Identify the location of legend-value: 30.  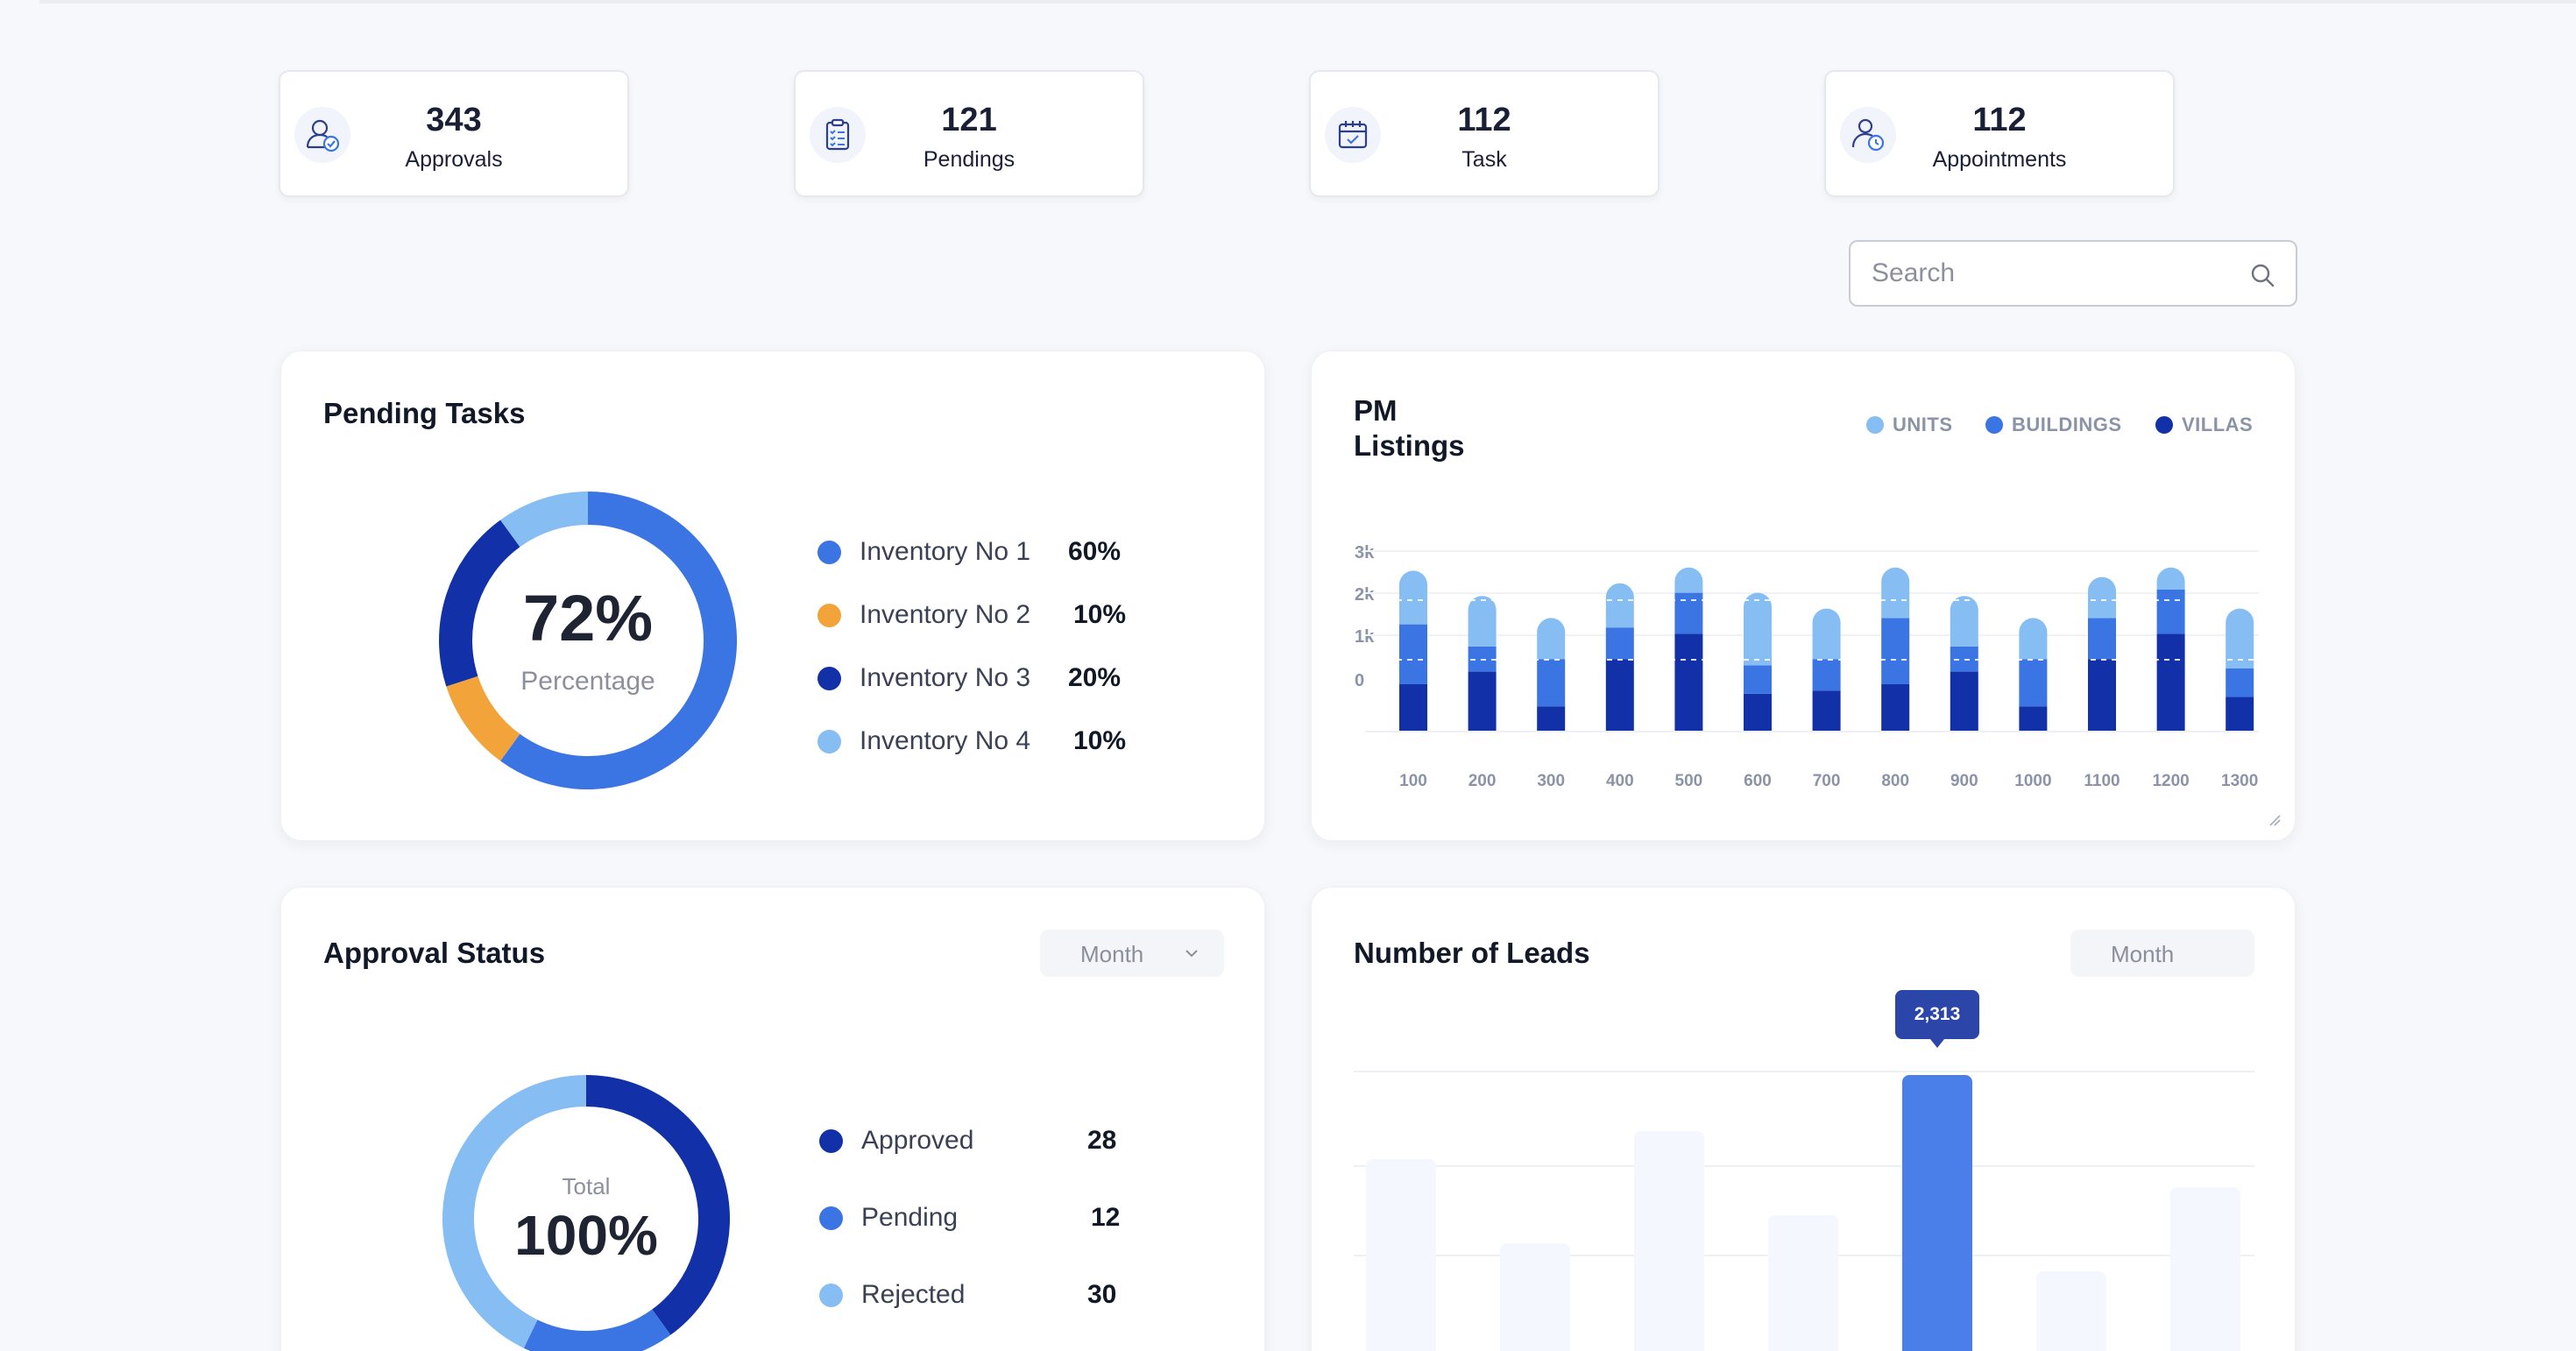
(1102, 1294).